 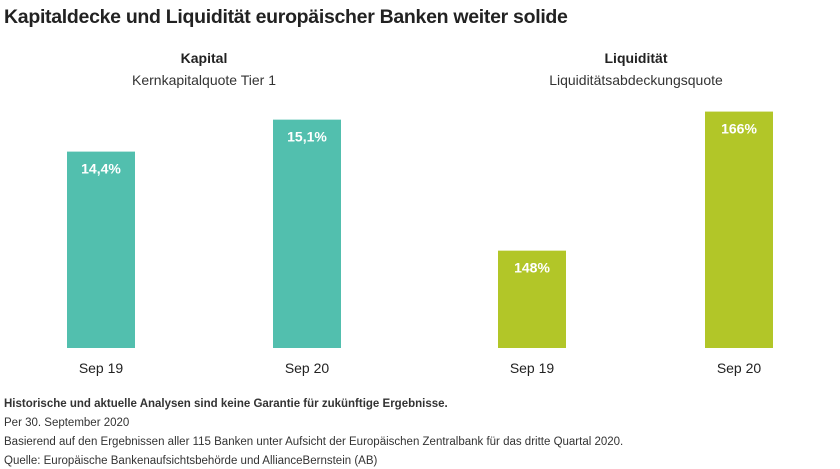 What do you see at coordinates (204, 58) in the screenshot?
I see `panel-title-kapital: Kapital` at bounding box center [204, 58].